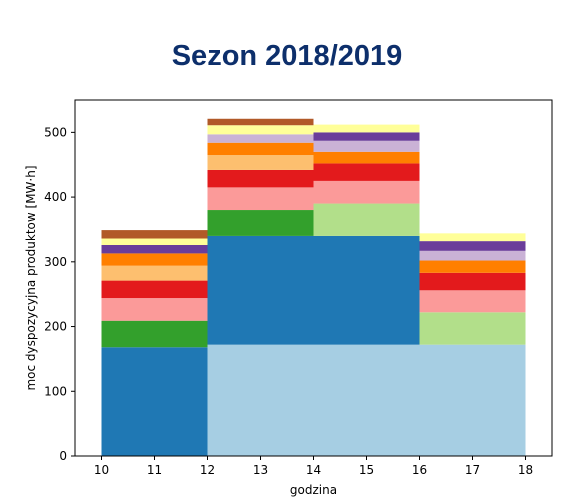 Image resolution: width=574 pixels, height=504 pixels. Describe the element at coordinates (31, 277) in the screenshot. I see `y-axis-label: moc dyspozycyjna produktow [MW·h]` at that location.